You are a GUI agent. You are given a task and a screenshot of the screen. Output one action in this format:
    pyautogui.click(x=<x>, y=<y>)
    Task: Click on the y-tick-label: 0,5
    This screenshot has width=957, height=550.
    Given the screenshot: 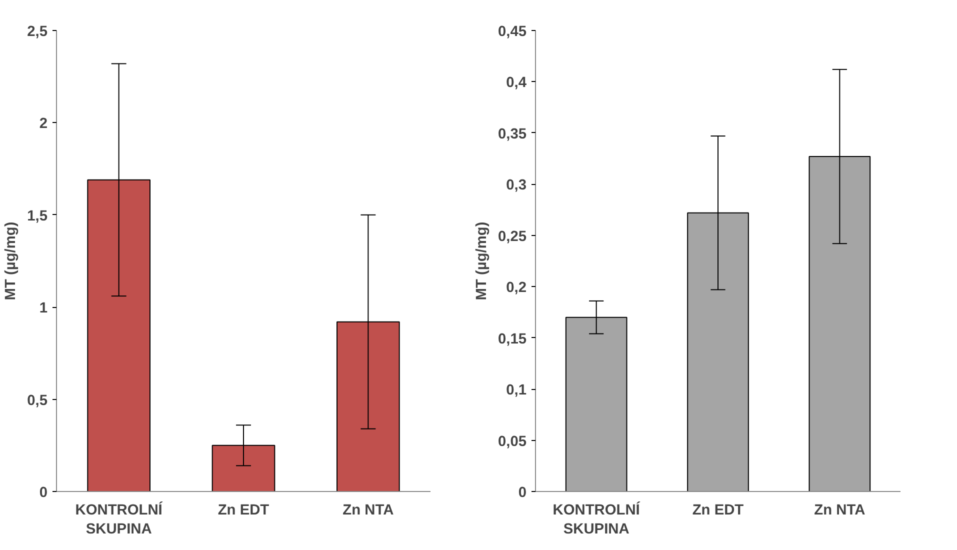 What is the action you would take?
    pyautogui.click(x=37, y=400)
    